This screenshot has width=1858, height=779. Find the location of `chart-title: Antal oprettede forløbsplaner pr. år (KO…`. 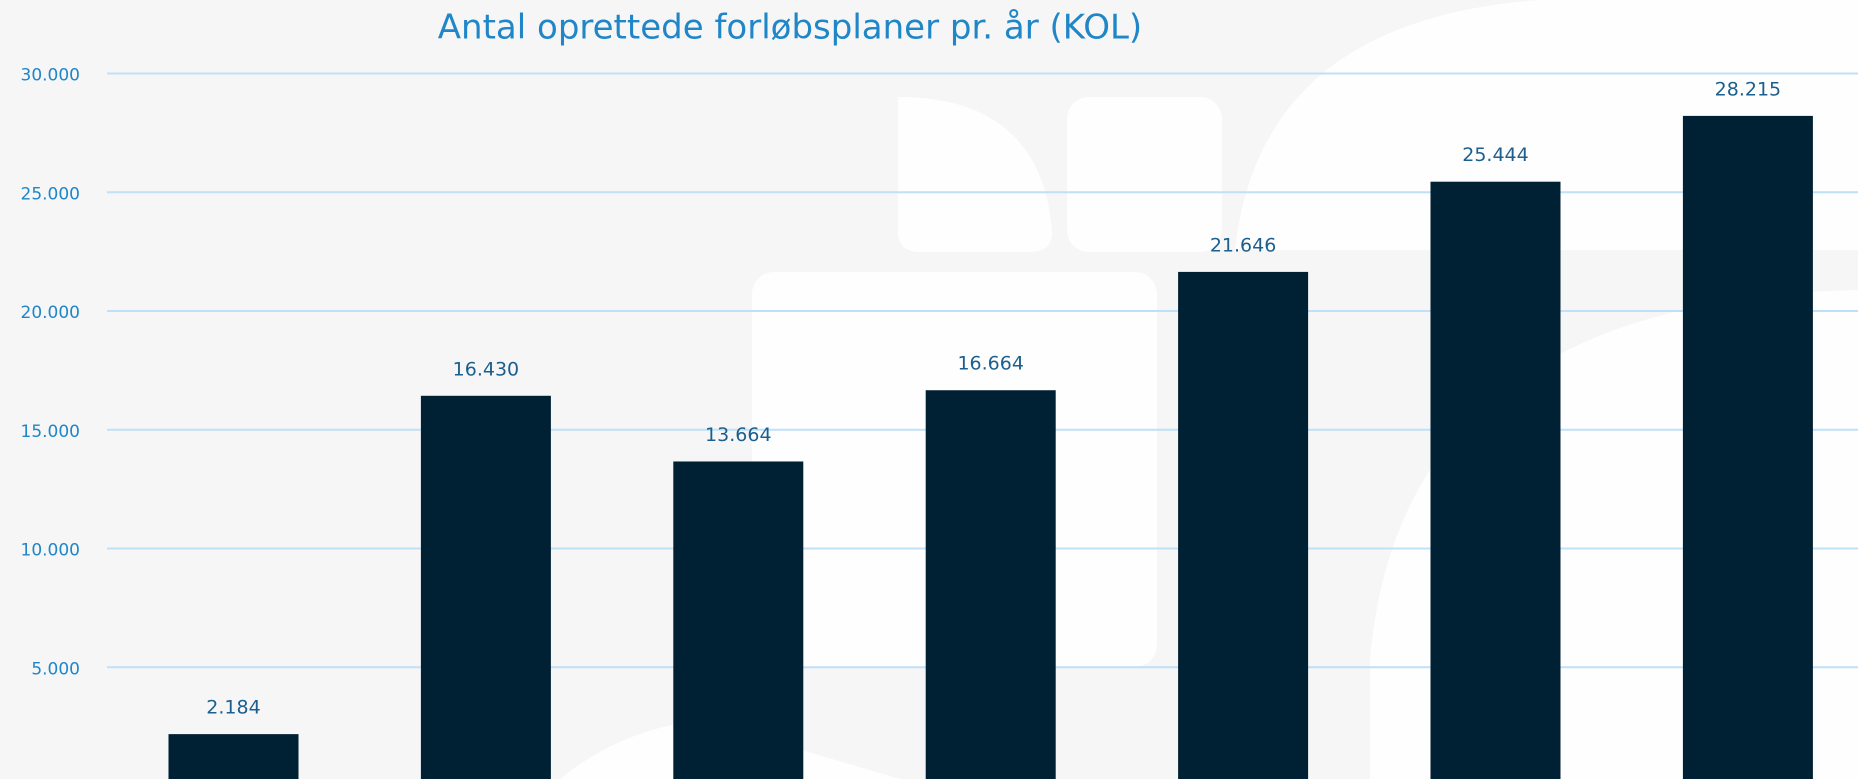

chart-title: Antal oprettede forløbsplaner pr. år (KO… is located at coordinates (790, 28).